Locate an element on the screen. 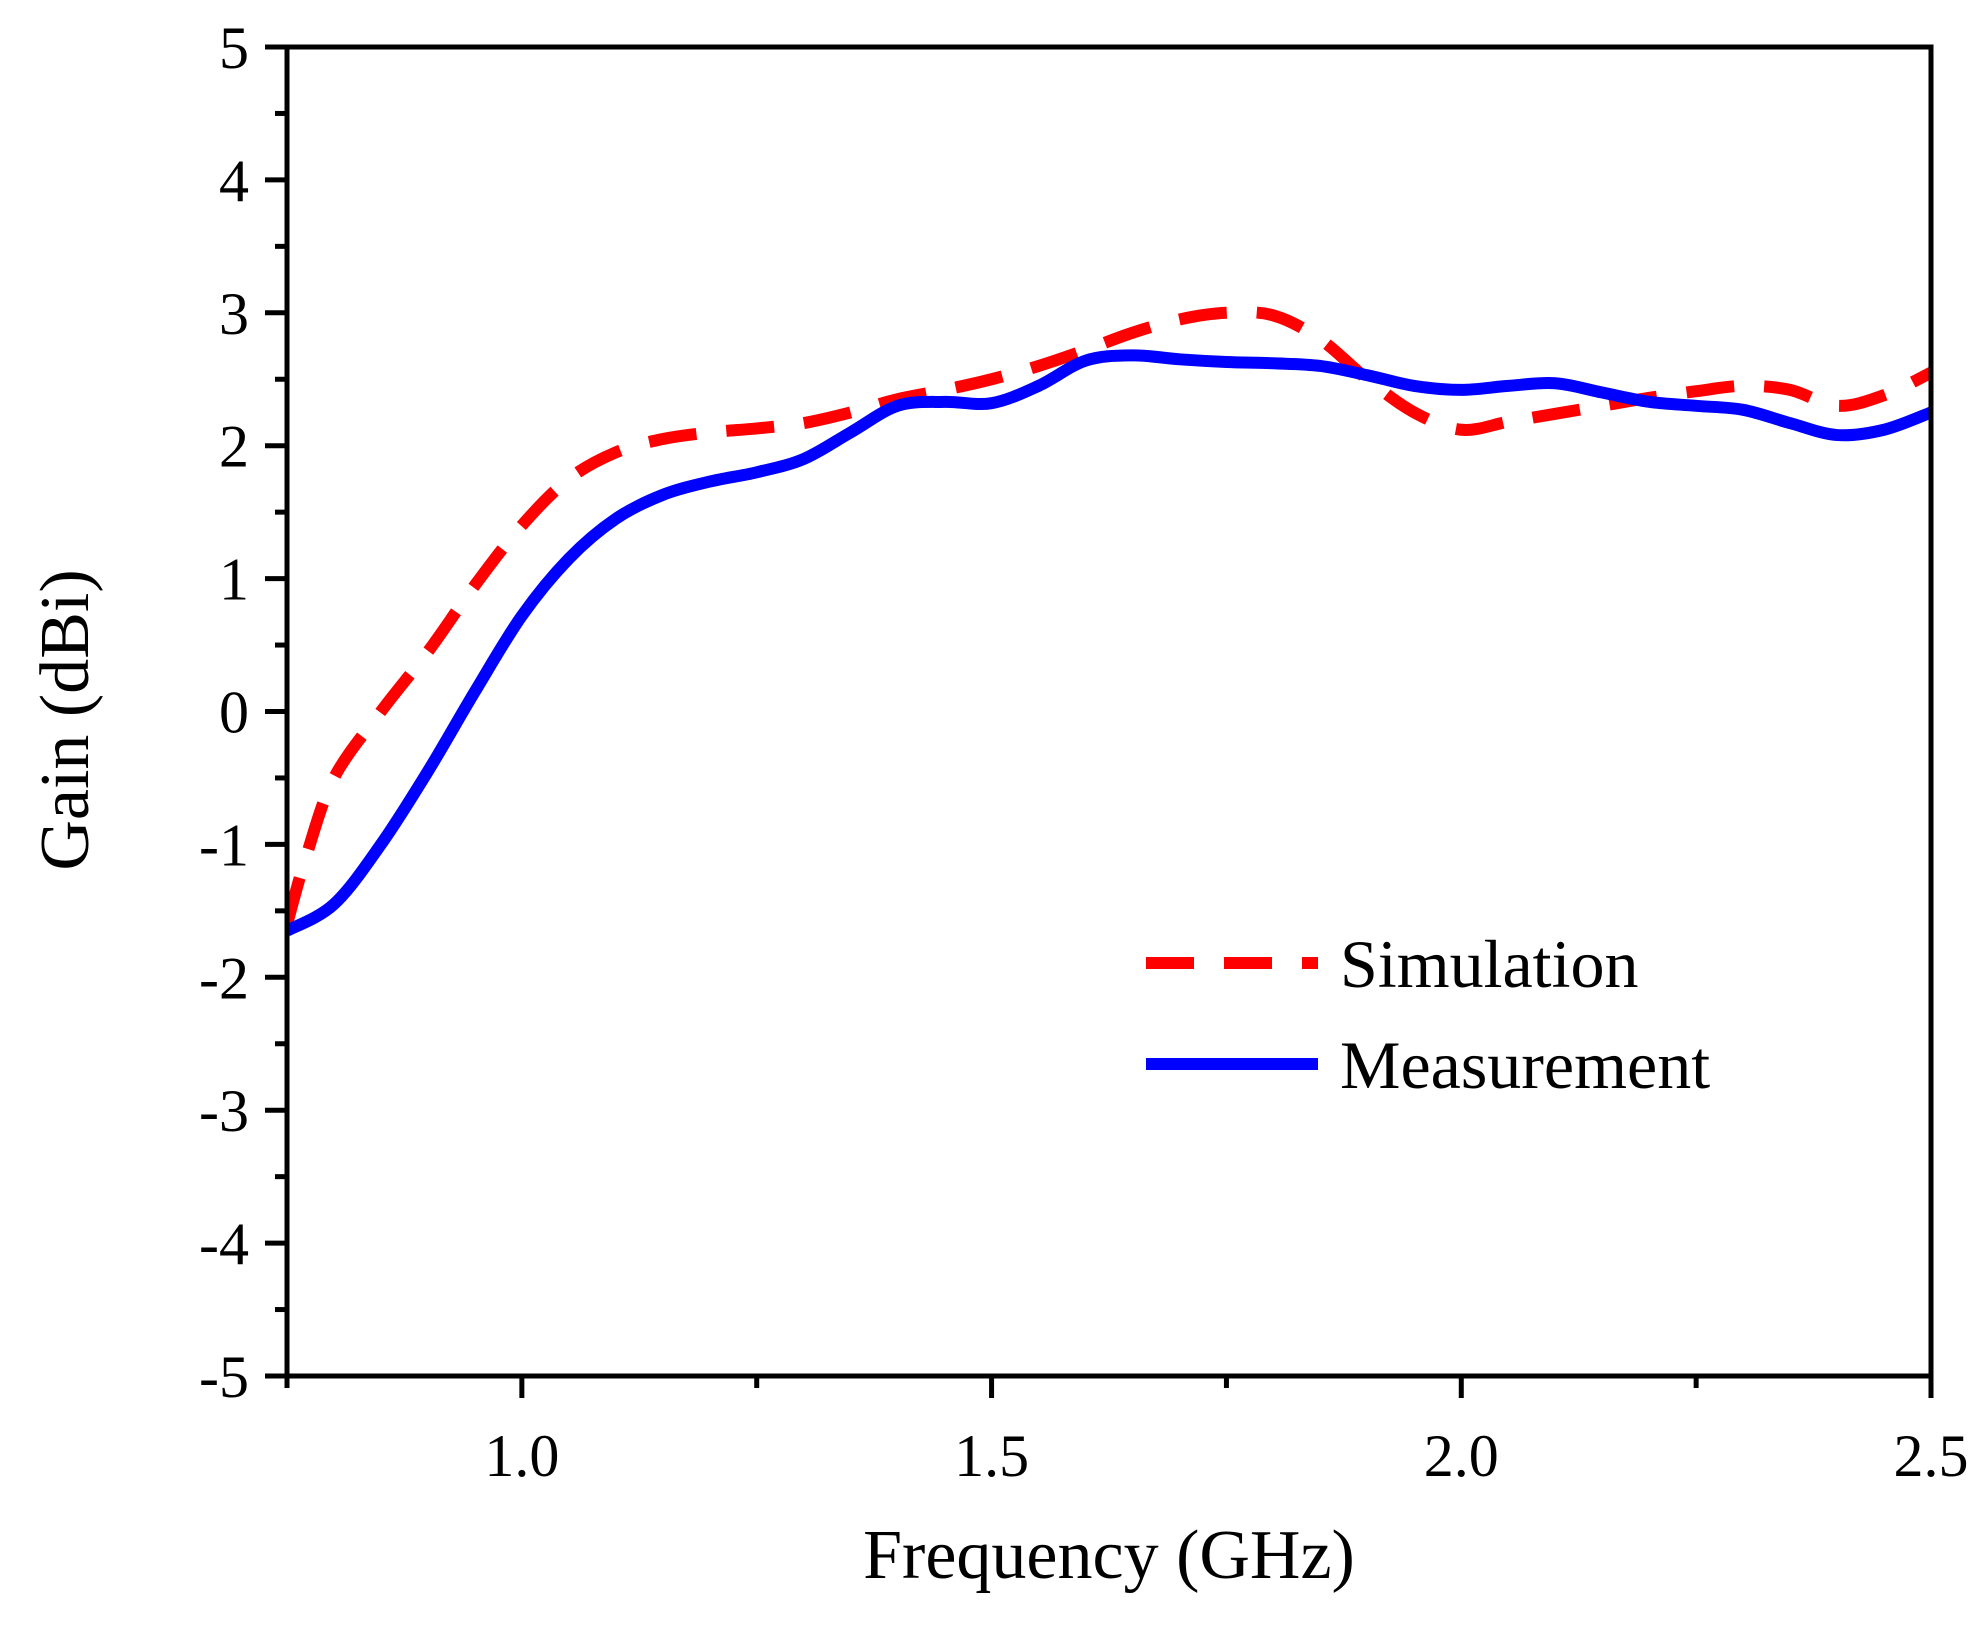 This screenshot has width=1984, height=1633. y-tick-label: -5 is located at coordinates (224, 1377).